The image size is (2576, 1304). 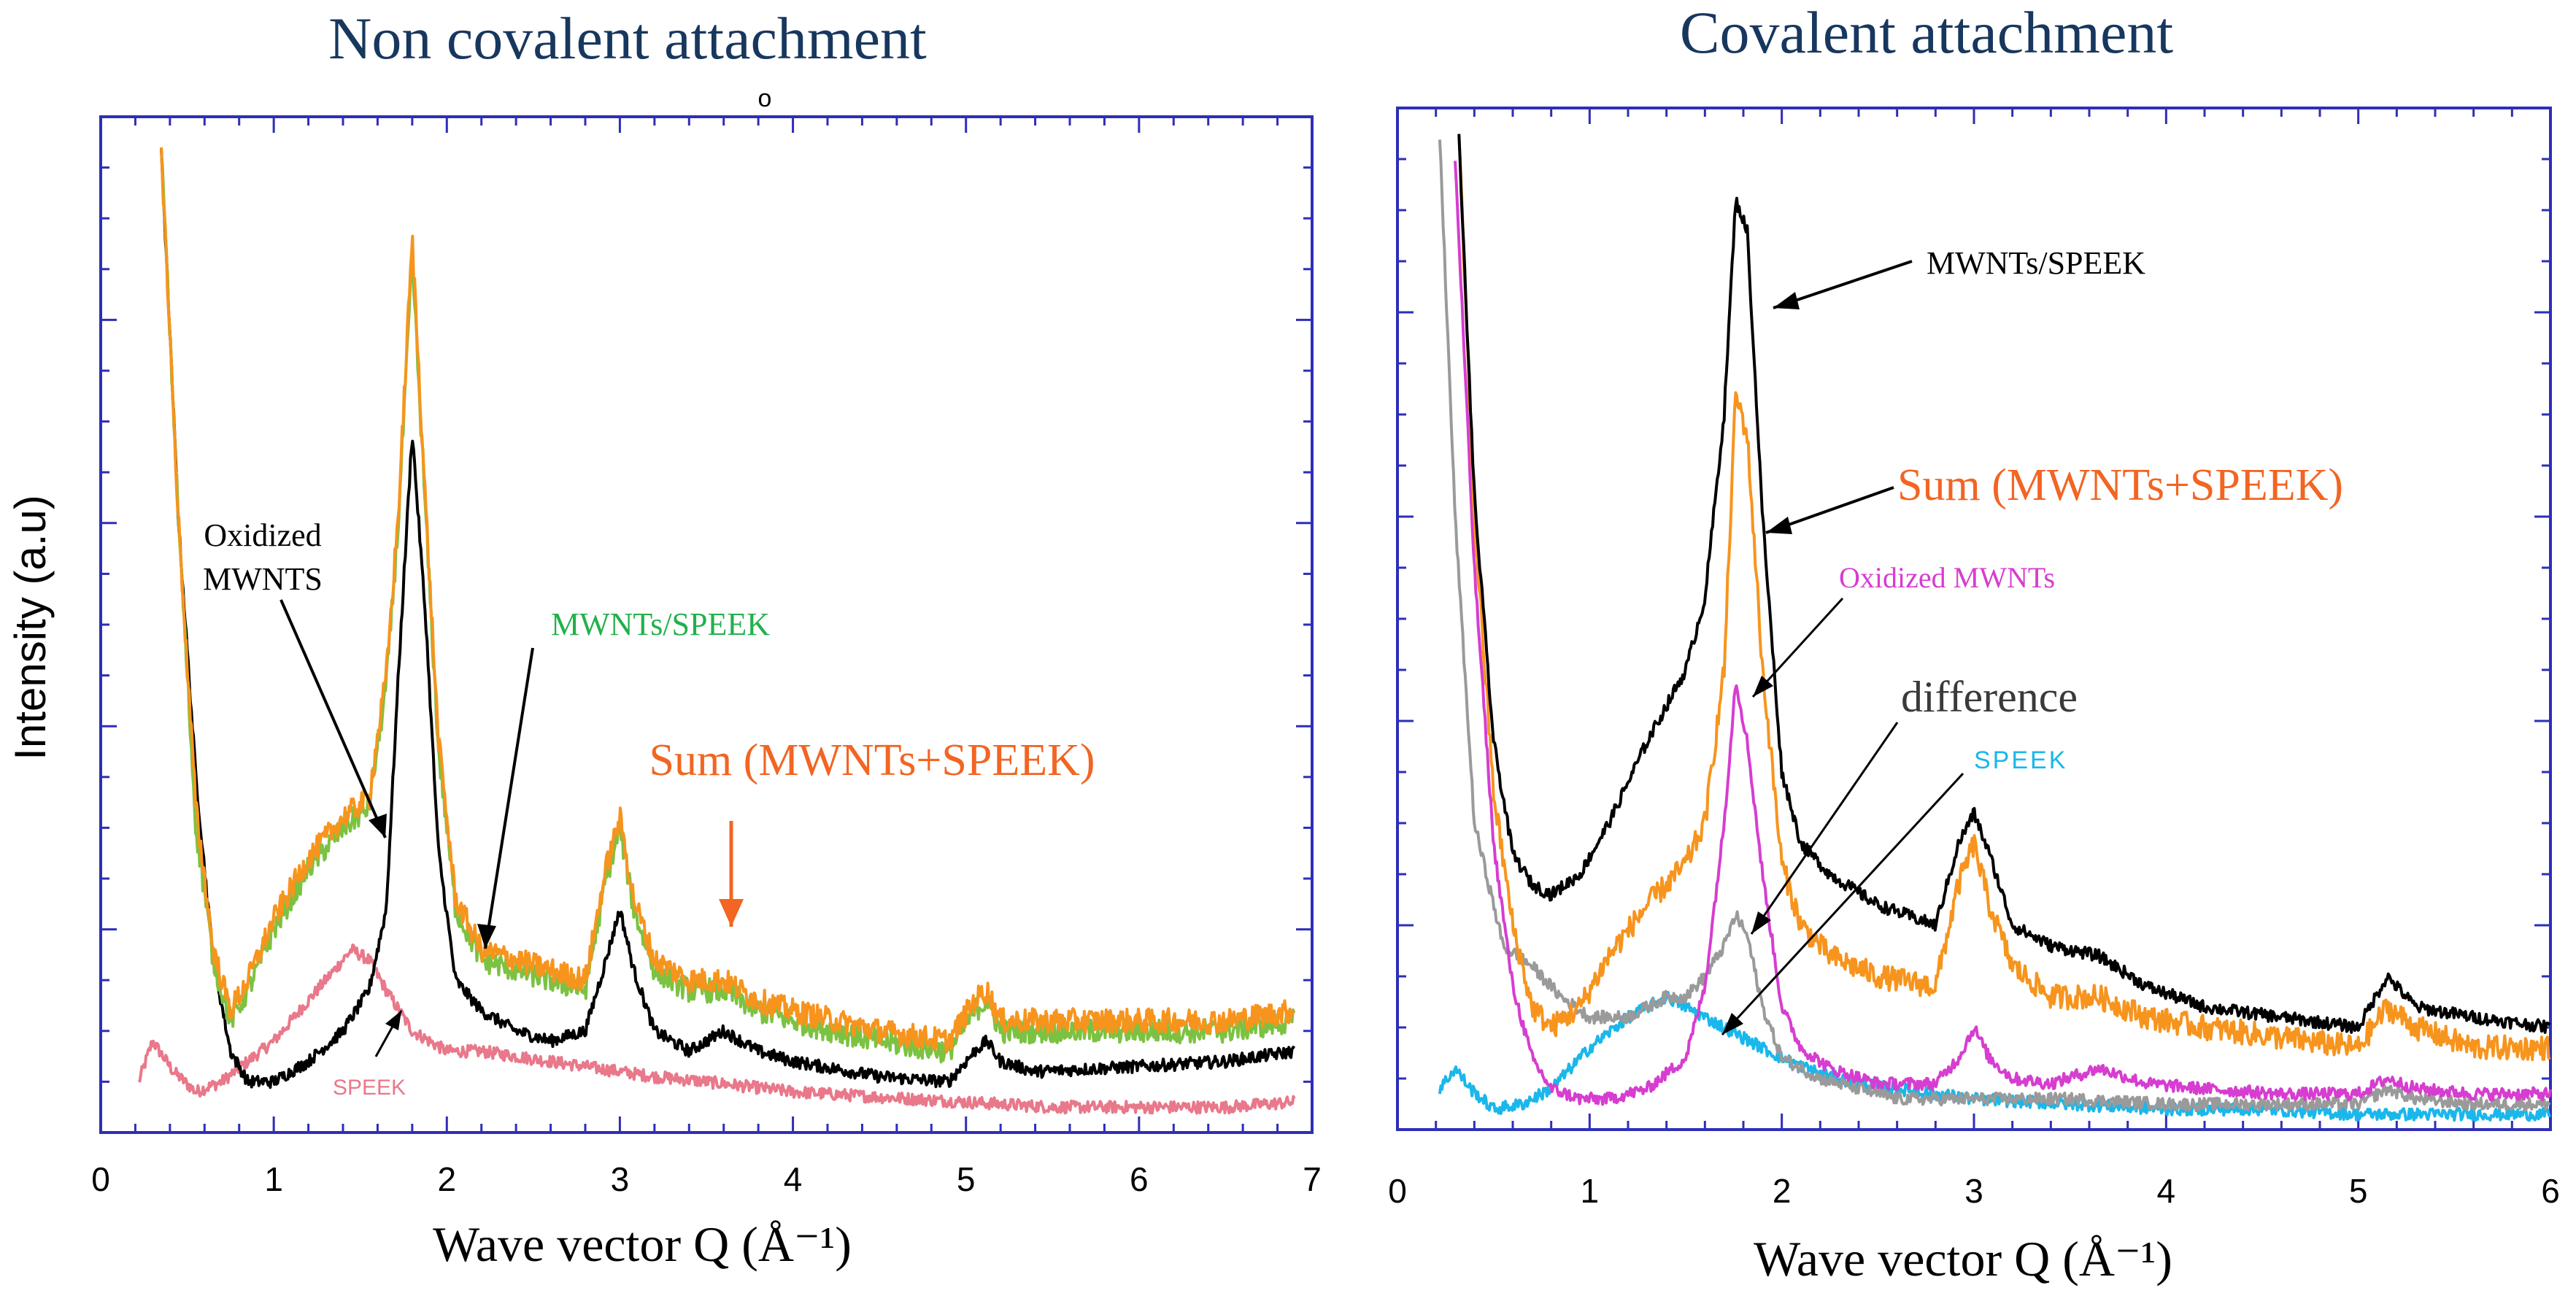 What do you see at coordinates (872, 760) in the screenshot?
I see `left-annotation-sum: Sum (MWNTs+SPEEK)` at bounding box center [872, 760].